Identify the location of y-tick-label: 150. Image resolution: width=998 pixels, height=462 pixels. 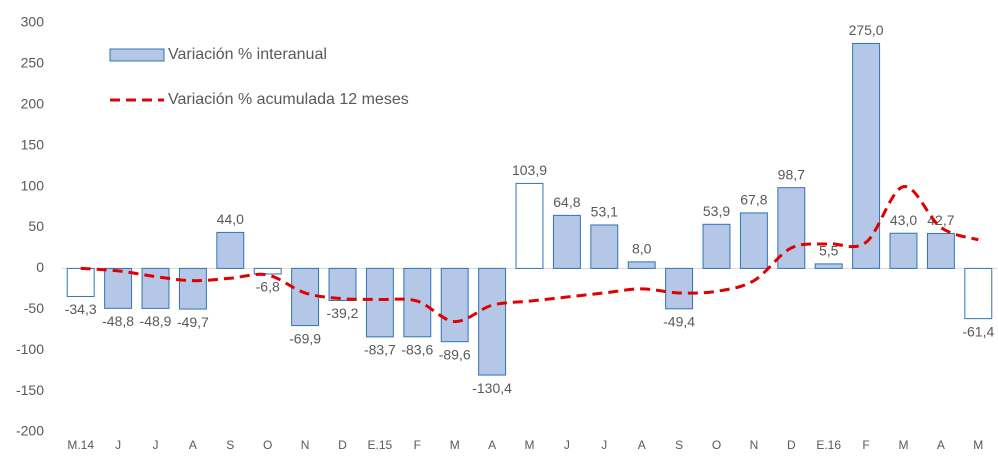
(33, 144).